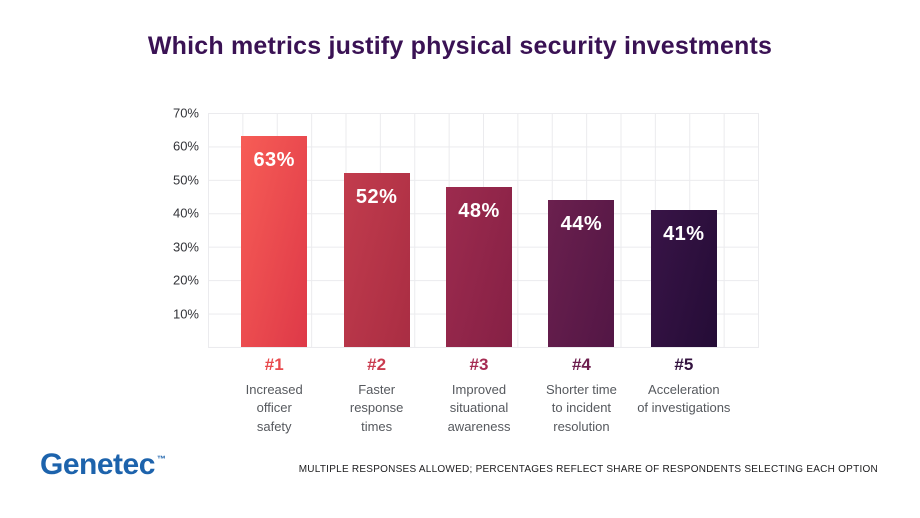 Image resolution: width=920 pixels, height=518 pixels. I want to click on bar: 52%, so click(376, 260).